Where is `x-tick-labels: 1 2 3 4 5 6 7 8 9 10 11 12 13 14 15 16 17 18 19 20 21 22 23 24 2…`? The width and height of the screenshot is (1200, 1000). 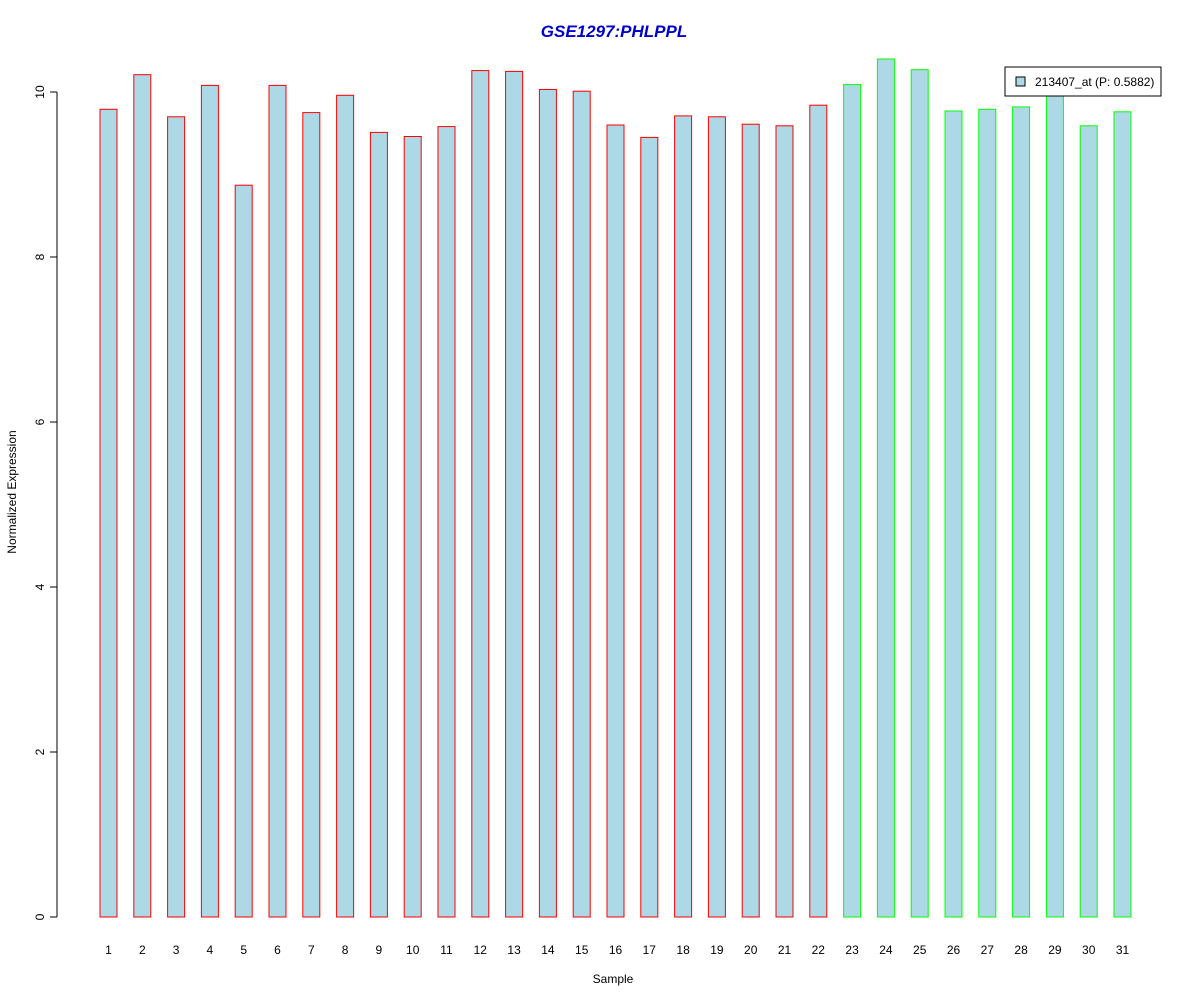
x-tick-labels: 1 2 3 4 5 6 7 8 9 10 11 12 13 14 15 16 17 18 19 20 21 22 23 24 2… is located at coordinates (617, 950).